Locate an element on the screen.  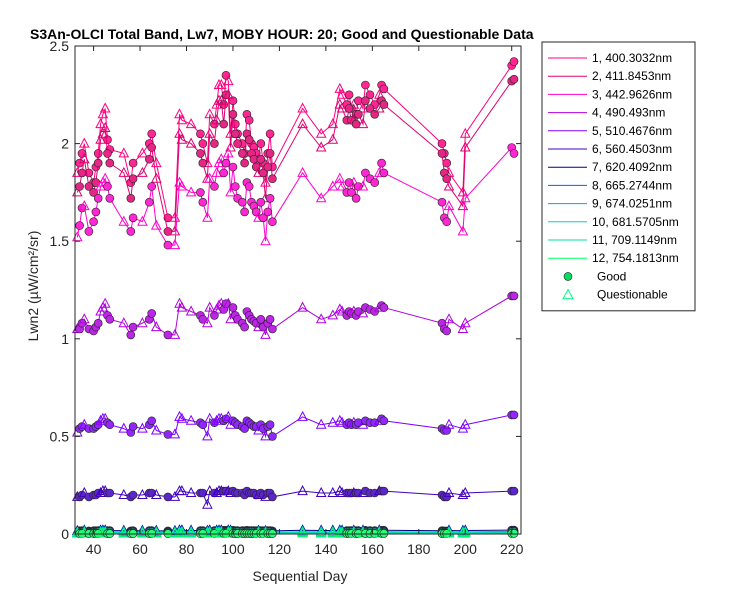
y-axis-label: Lwn2 (µW/cm²/sr) is located at coordinates (33, 286).